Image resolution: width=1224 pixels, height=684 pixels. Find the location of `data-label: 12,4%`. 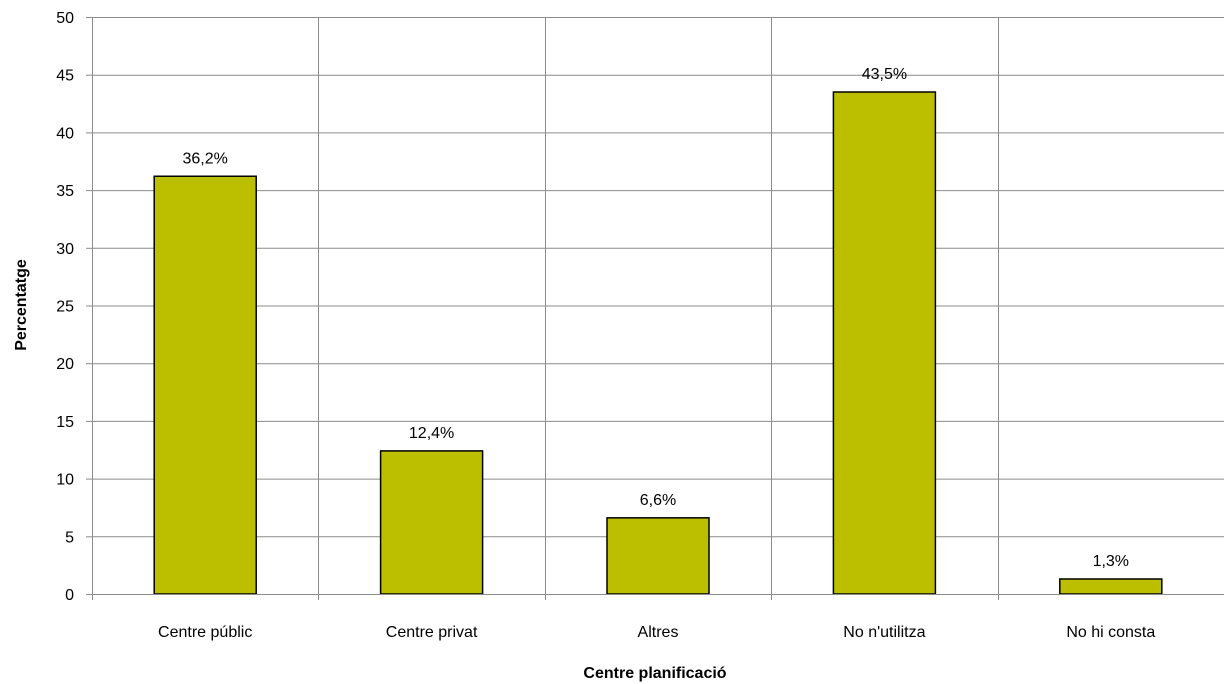

data-label: 12,4% is located at coordinates (431, 433).